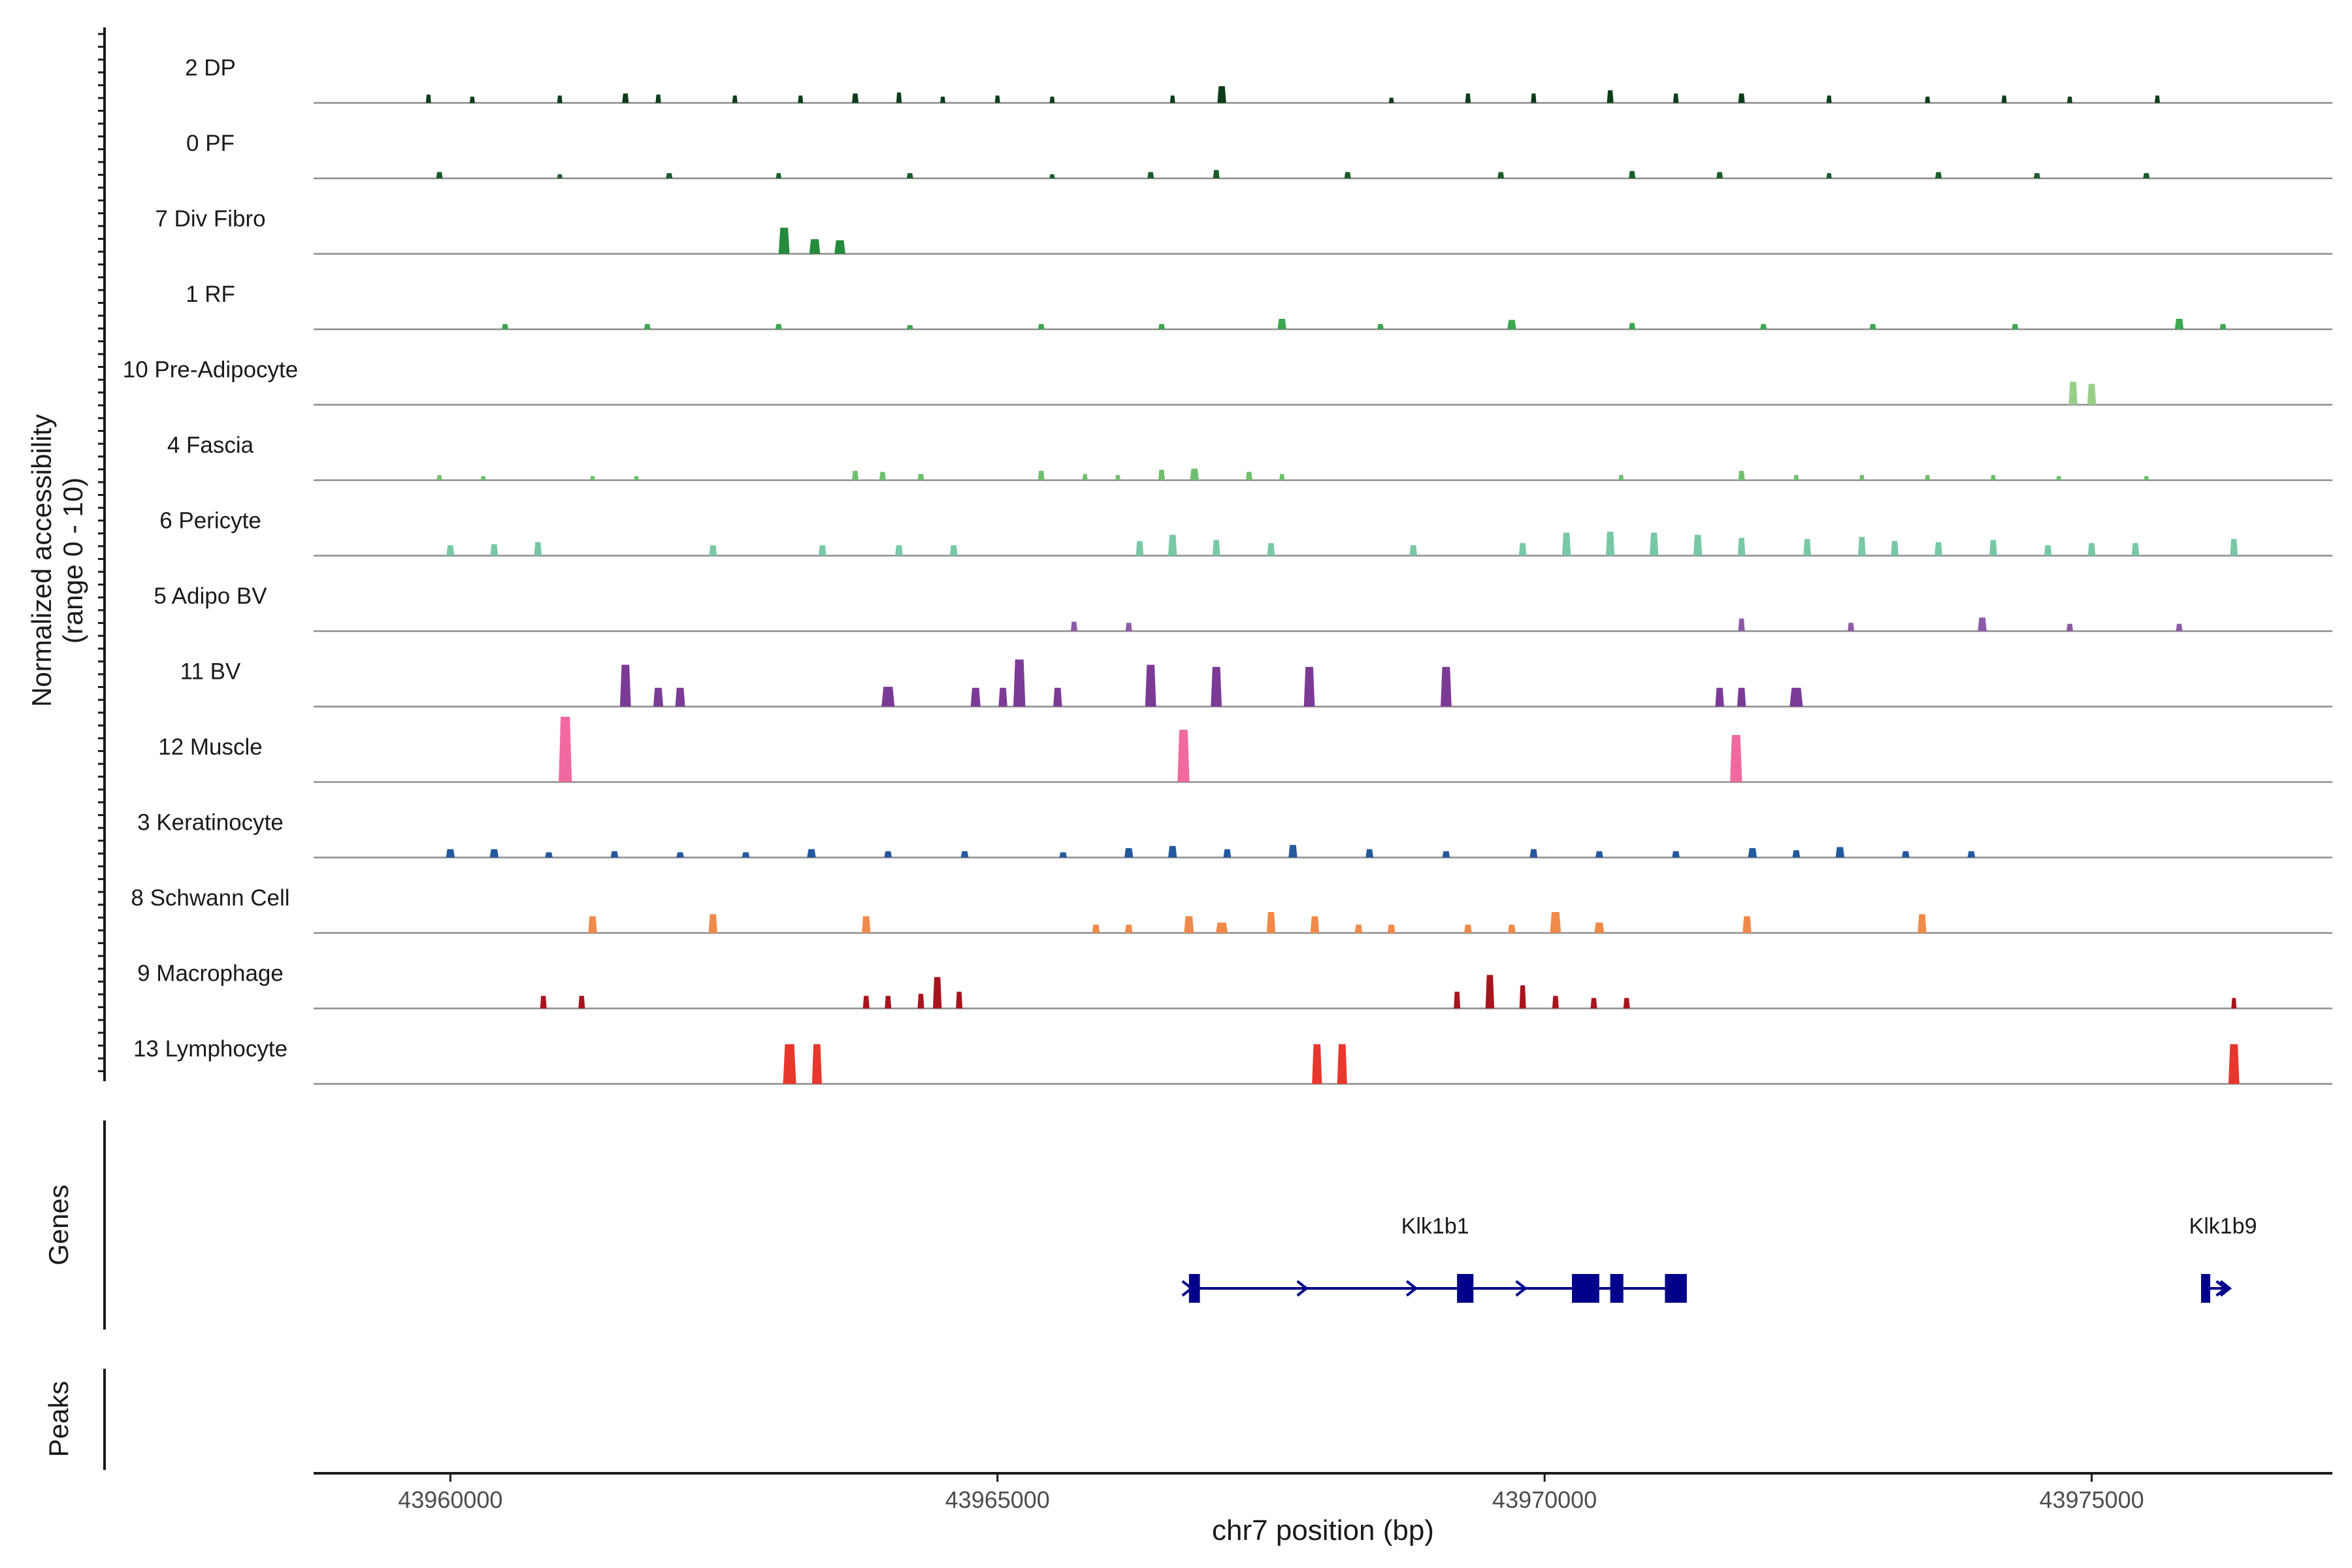  What do you see at coordinates (101, 553) in the screenshot?
I see `coverage-y-minor-ticks` at bounding box center [101, 553].